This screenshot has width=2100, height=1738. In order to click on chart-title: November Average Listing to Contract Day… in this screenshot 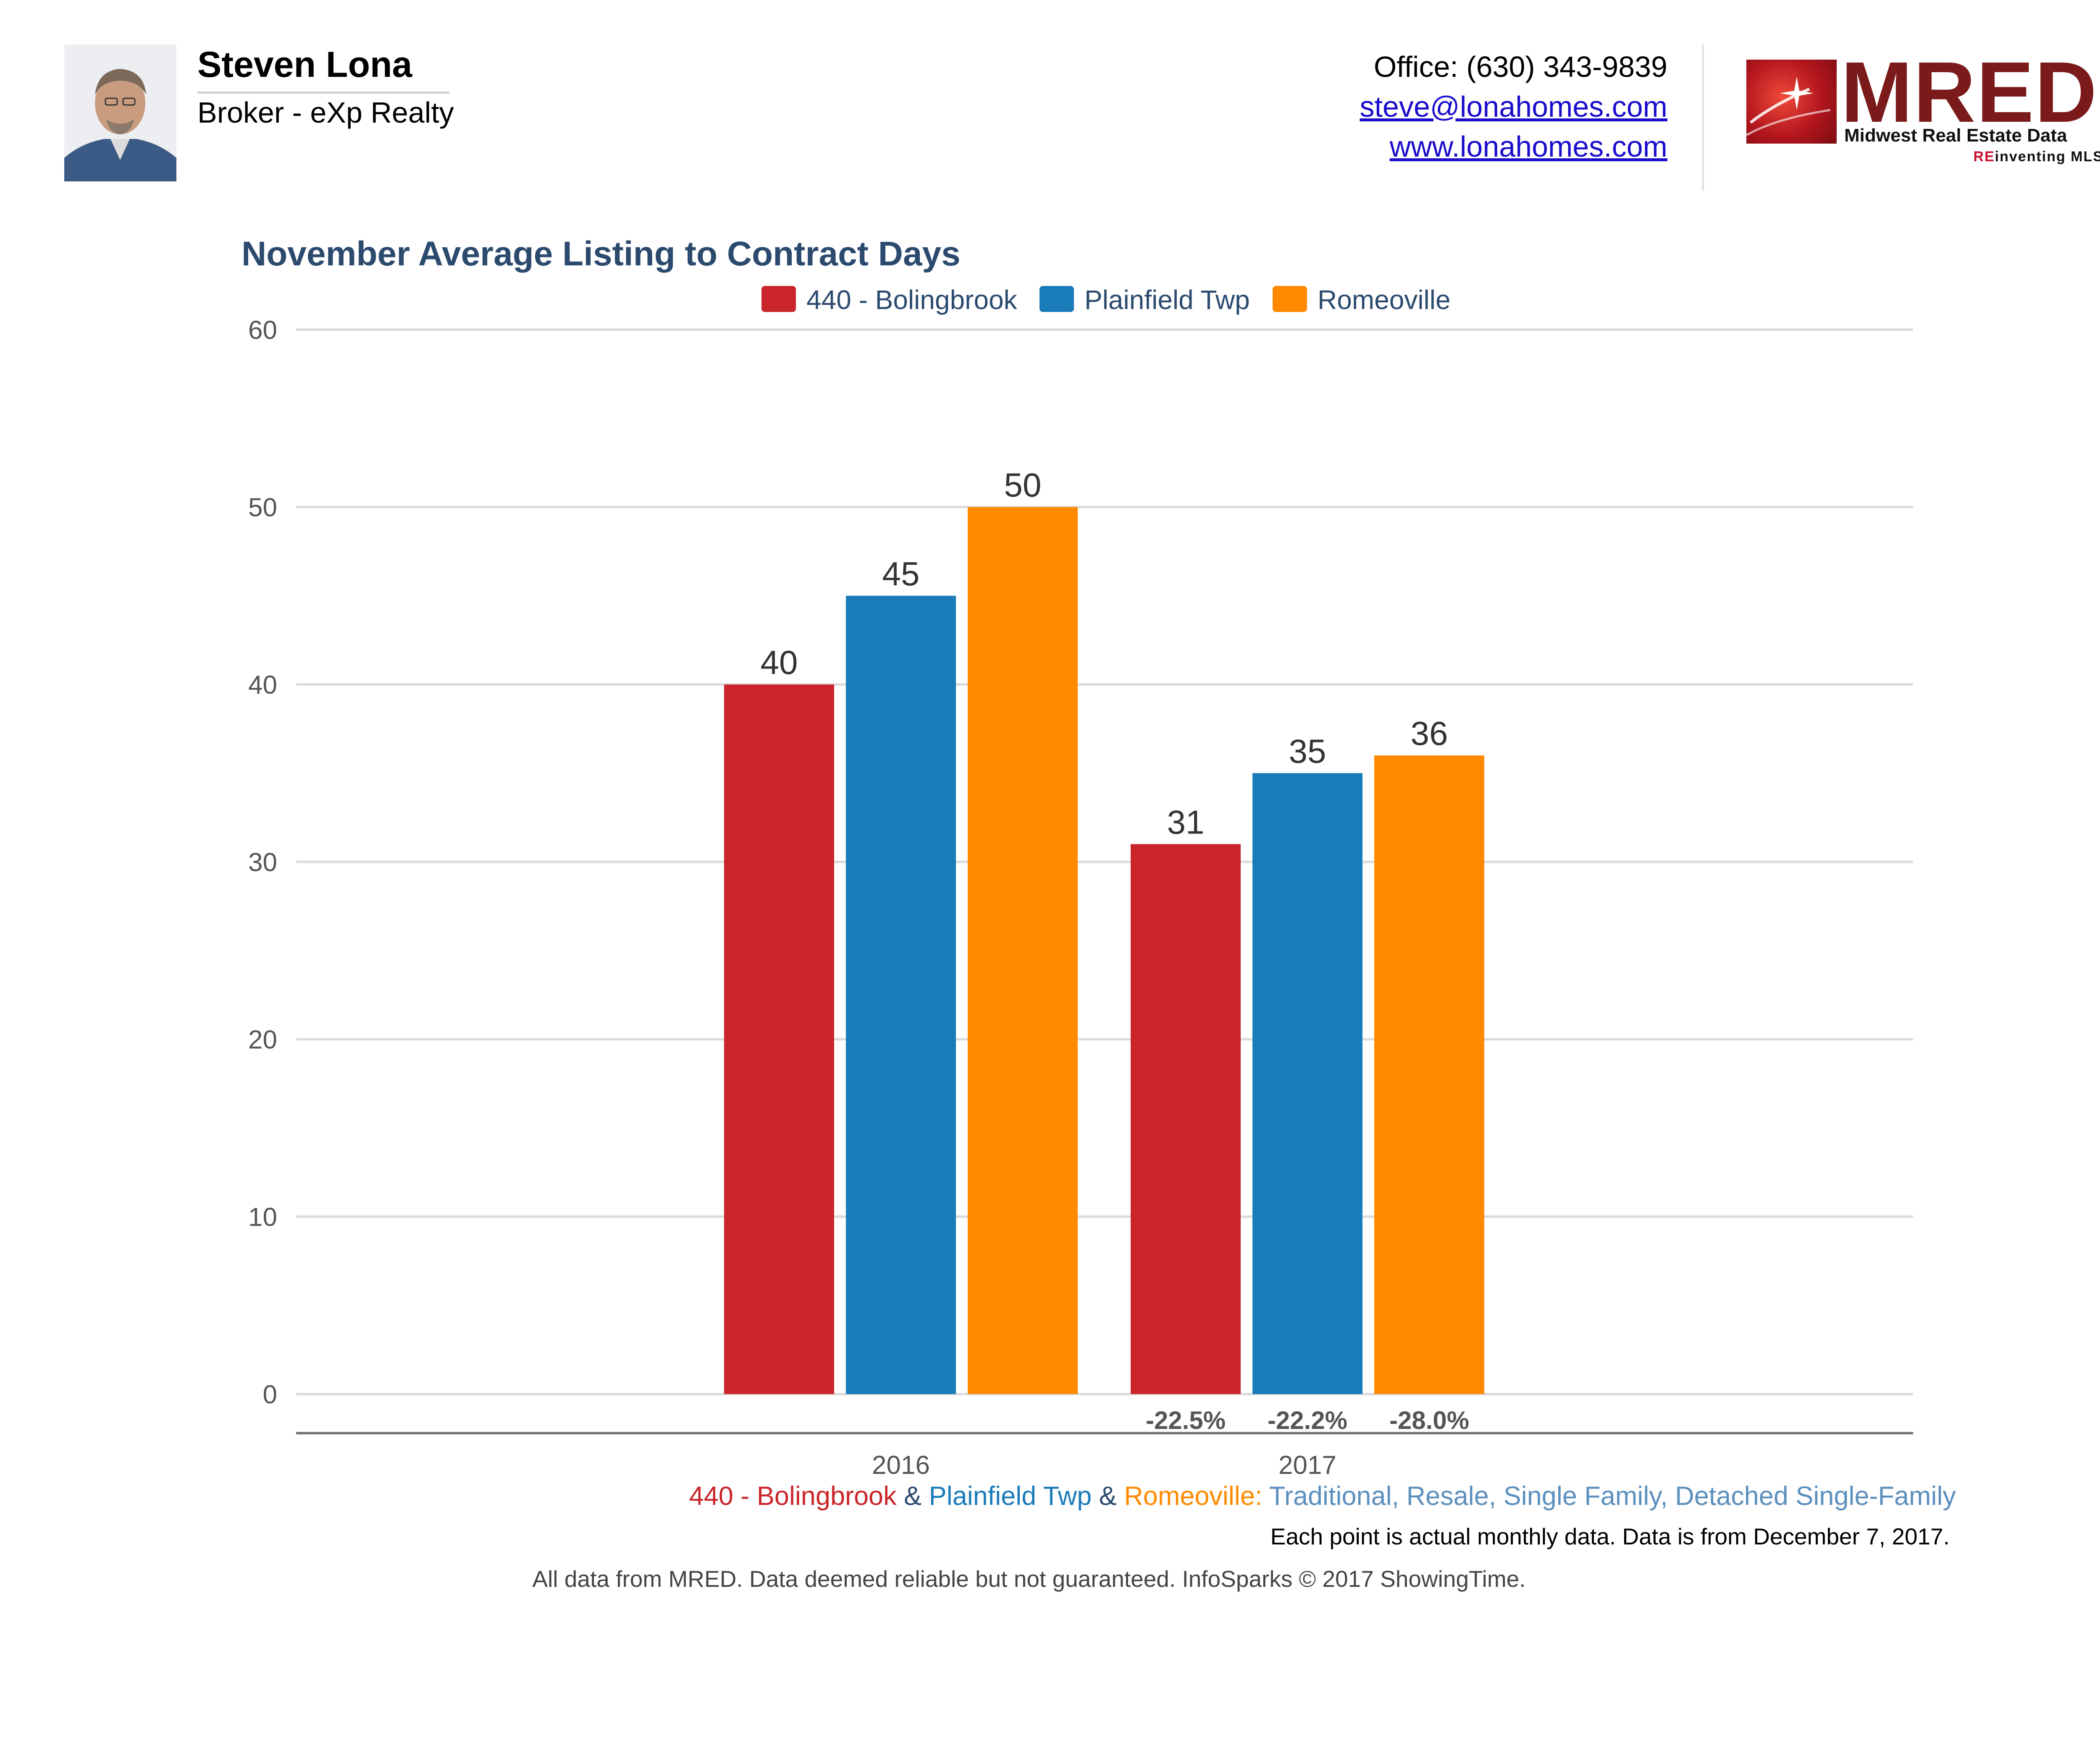, I will do `click(601, 254)`.